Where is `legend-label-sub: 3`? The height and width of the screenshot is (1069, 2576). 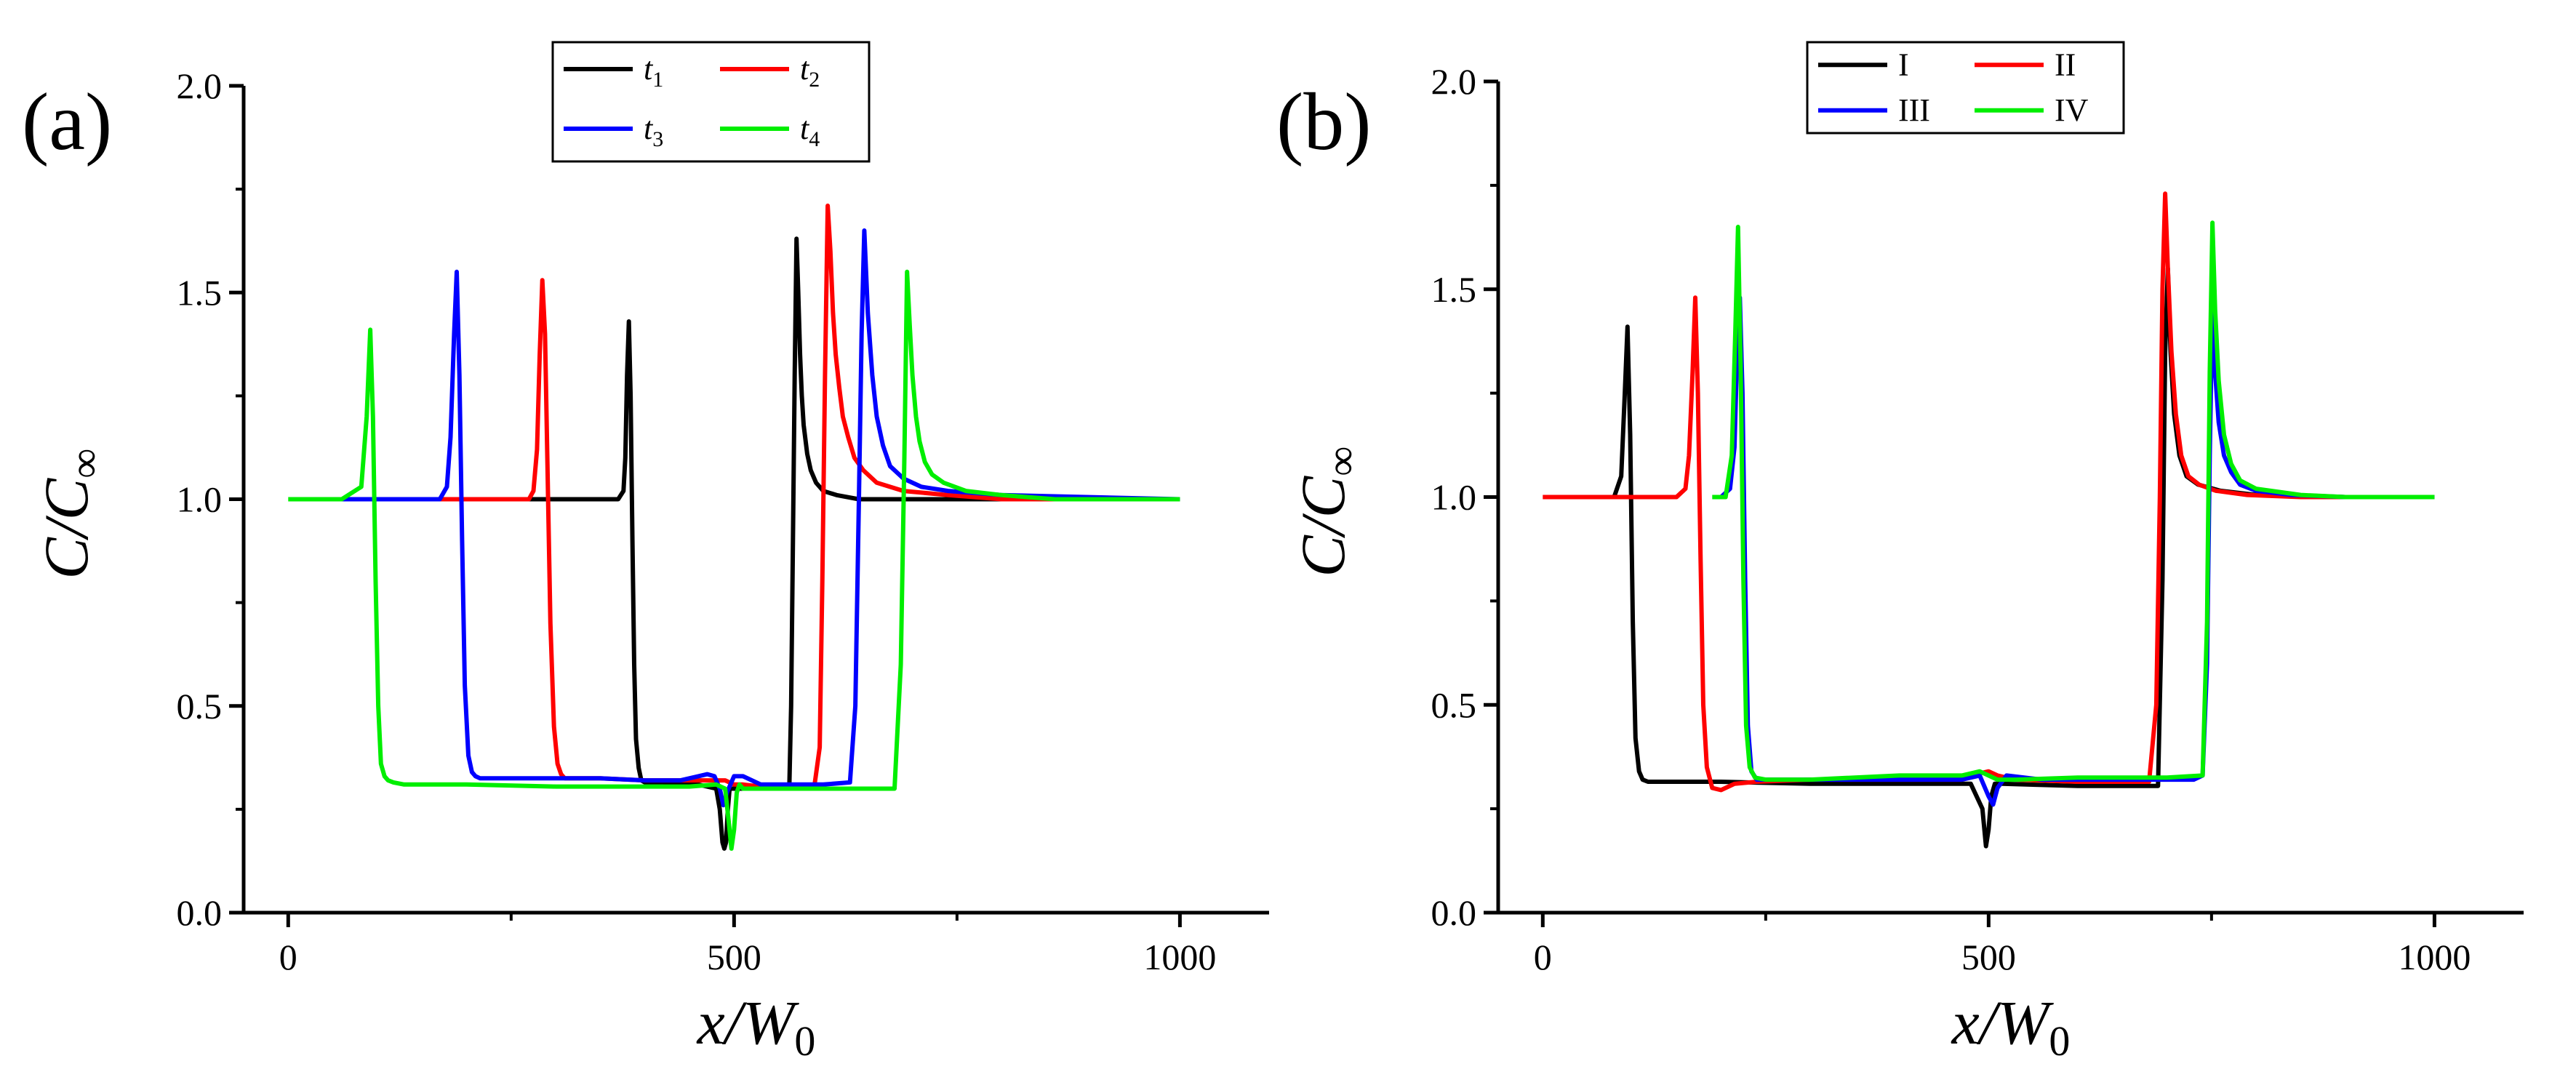 legend-label-sub: 3 is located at coordinates (657, 139).